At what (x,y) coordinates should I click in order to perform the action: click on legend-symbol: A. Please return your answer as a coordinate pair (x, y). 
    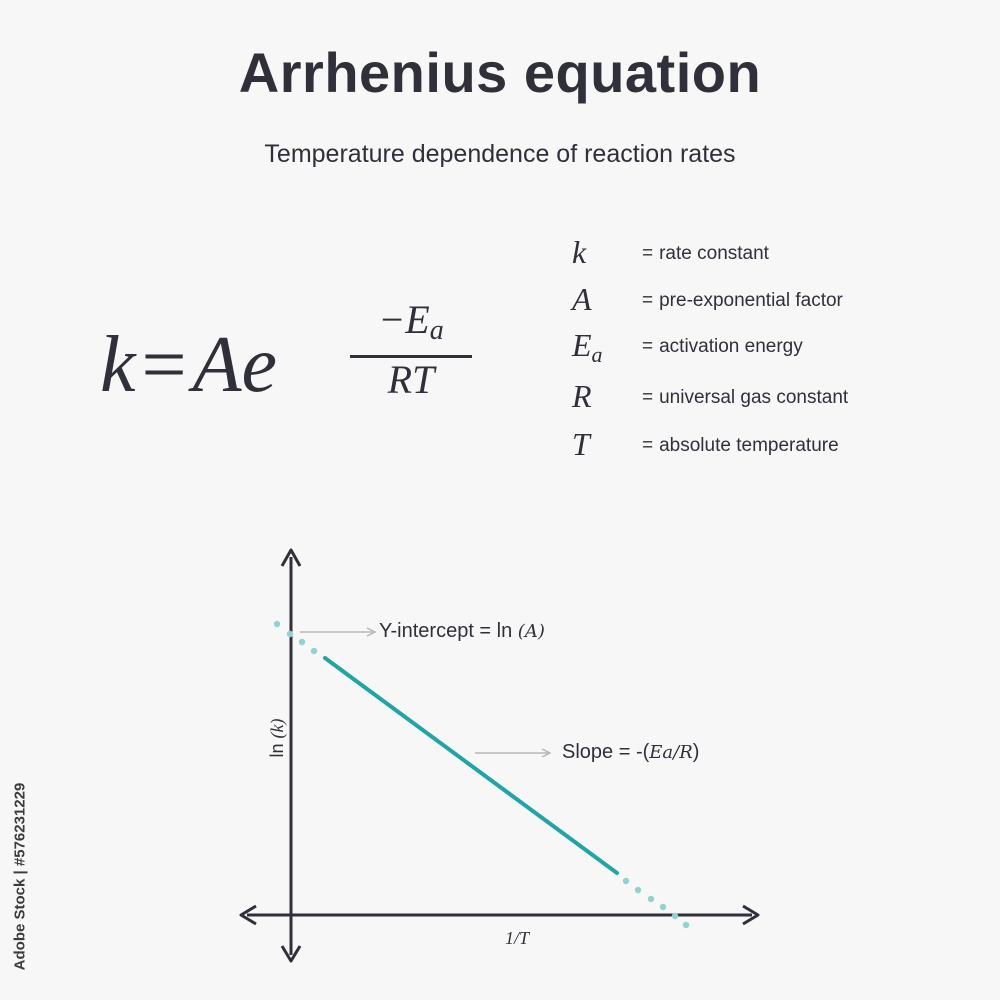
    Looking at the image, I should click on (607, 301).